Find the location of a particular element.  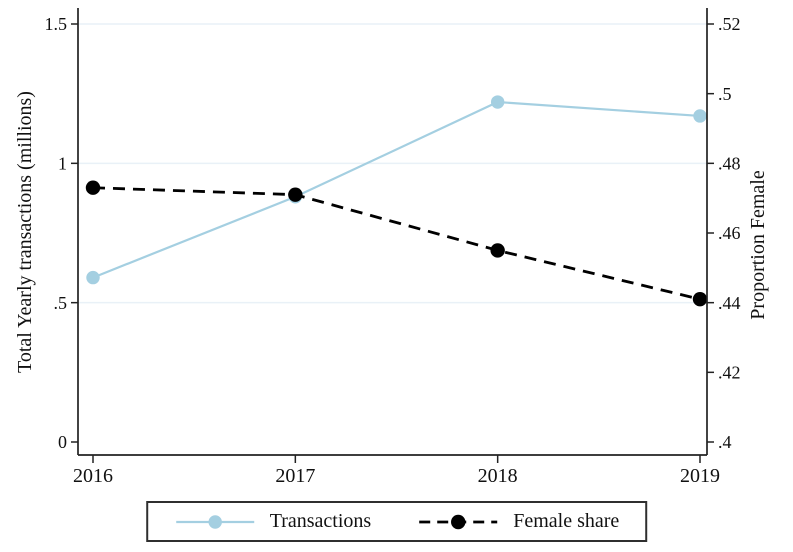

svg-text: 2017 is located at coordinates (295, 476).